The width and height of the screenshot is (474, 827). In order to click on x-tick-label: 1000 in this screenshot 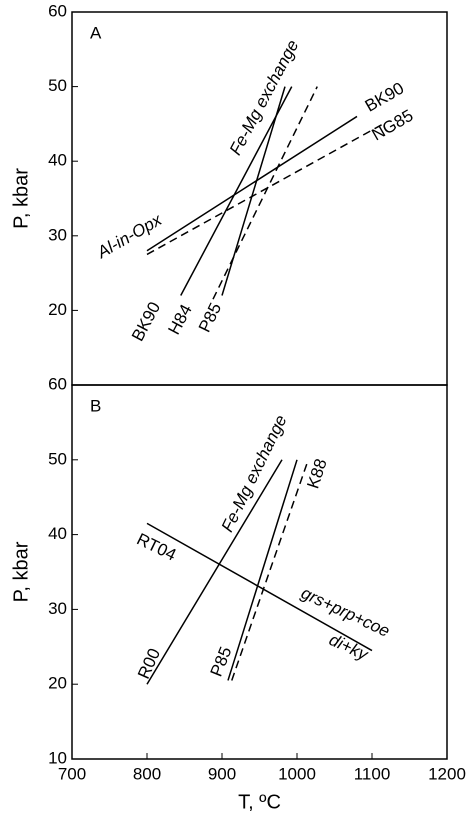, I will do `click(297, 773)`.